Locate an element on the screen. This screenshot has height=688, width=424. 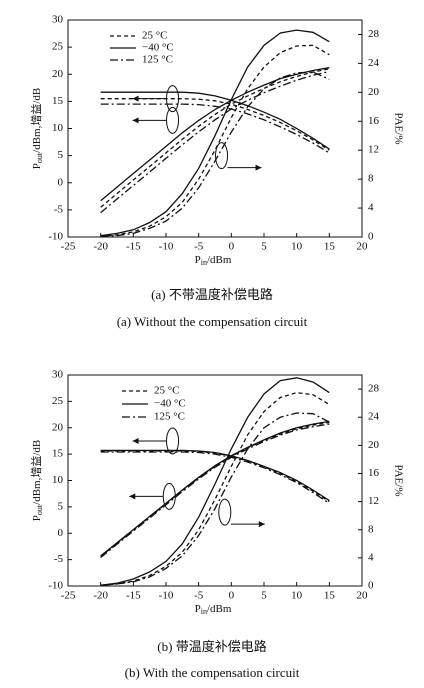
caption-zh: (a) 不带温度补偿电路 is located at coordinates (212, 294).